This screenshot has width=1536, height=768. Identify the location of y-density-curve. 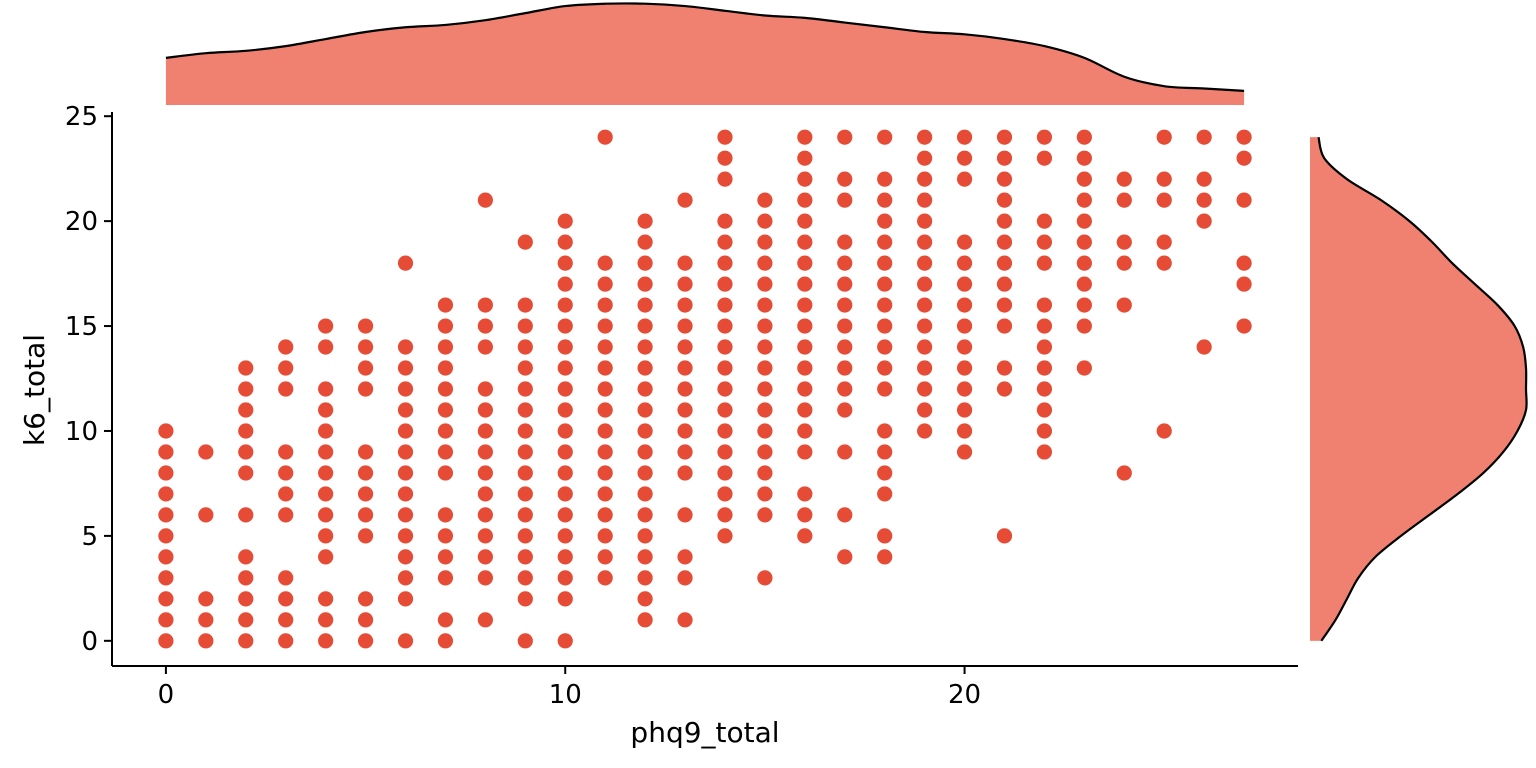
(1422, 389).